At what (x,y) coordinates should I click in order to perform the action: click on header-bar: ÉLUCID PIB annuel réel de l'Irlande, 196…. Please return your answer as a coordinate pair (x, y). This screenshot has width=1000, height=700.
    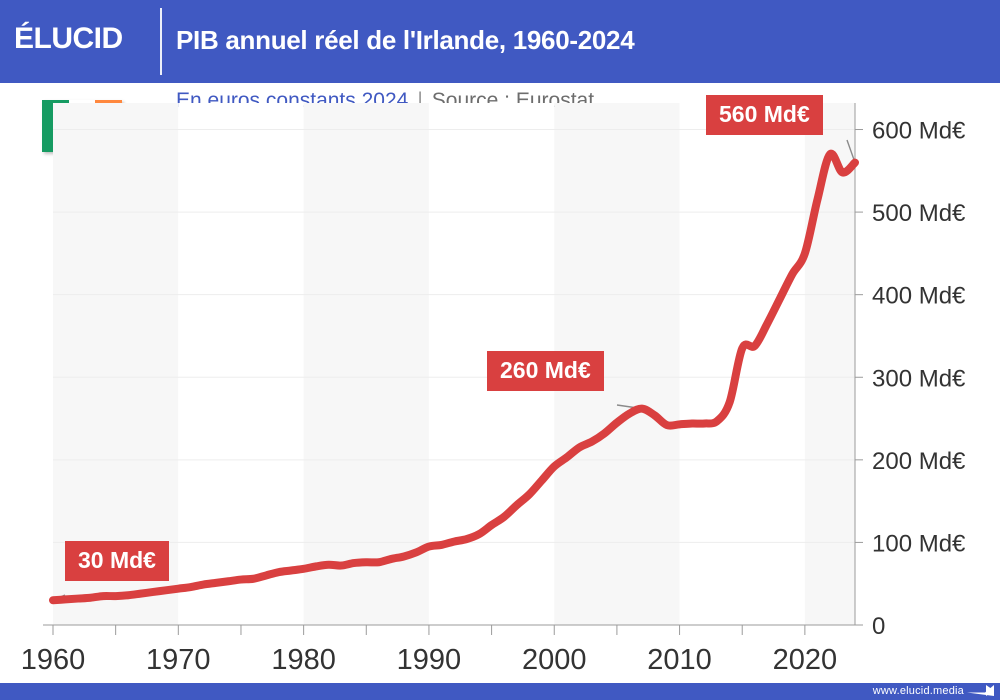
    Looking at the image, I should click on (500, 41).